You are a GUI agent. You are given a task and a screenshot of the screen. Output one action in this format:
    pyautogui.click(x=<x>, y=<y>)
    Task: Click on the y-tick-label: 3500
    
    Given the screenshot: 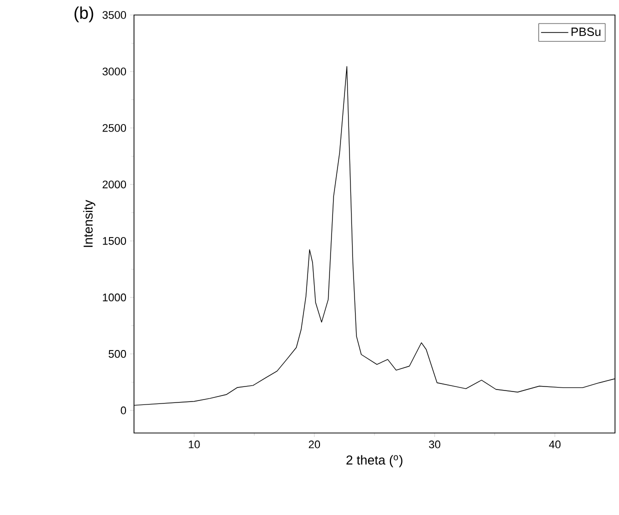 What is the action you would take?
    pyautogui.click(x=114, y=15)
    